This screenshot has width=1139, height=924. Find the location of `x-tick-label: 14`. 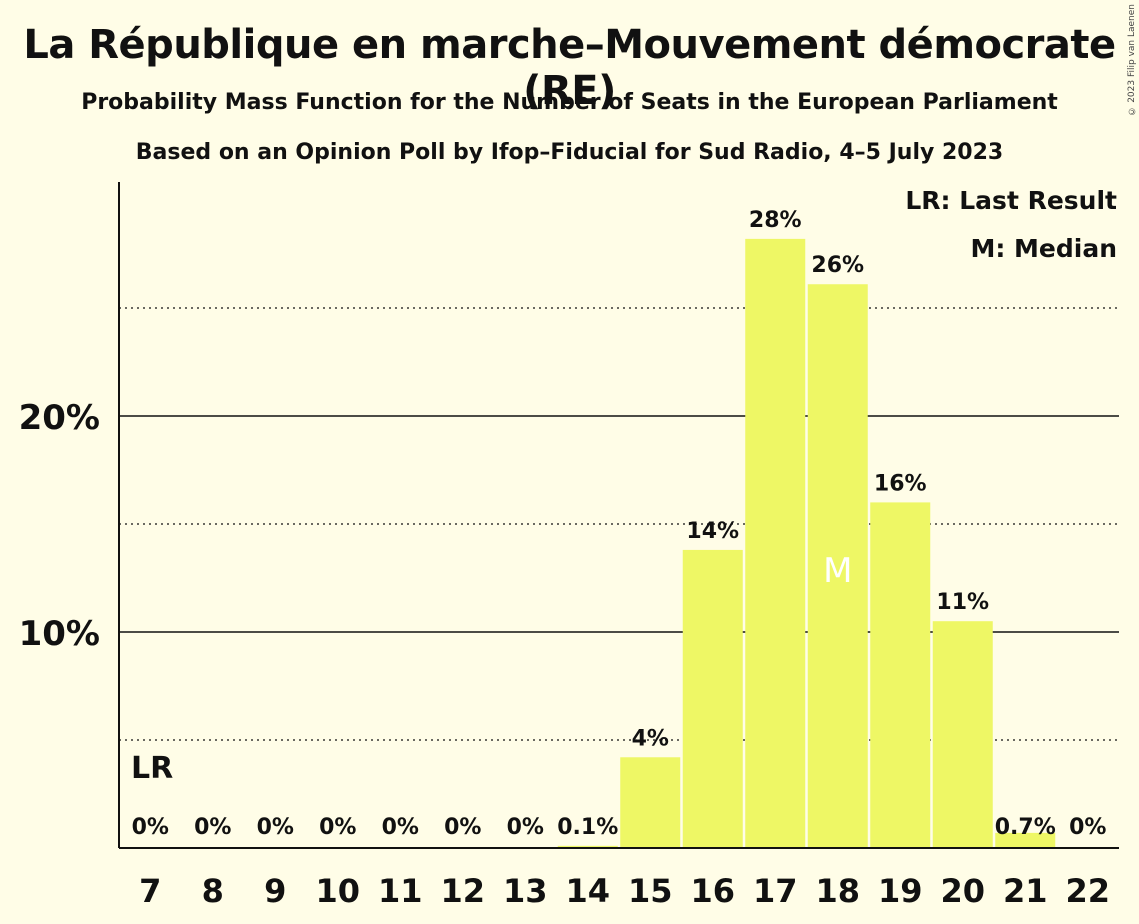

x-tick-label: 14 is located at coordinates (587, 891).